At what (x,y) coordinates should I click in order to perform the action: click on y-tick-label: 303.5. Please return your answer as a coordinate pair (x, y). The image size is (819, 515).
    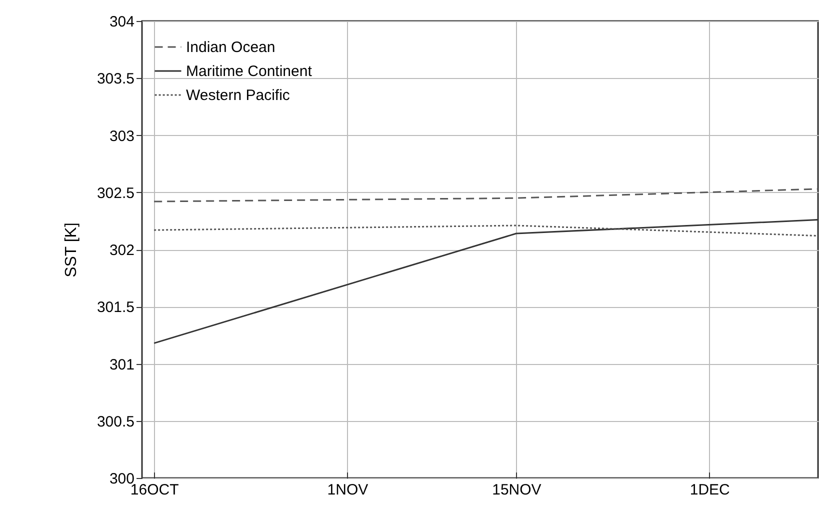
    Looking at the image, I should click on (115, 79).